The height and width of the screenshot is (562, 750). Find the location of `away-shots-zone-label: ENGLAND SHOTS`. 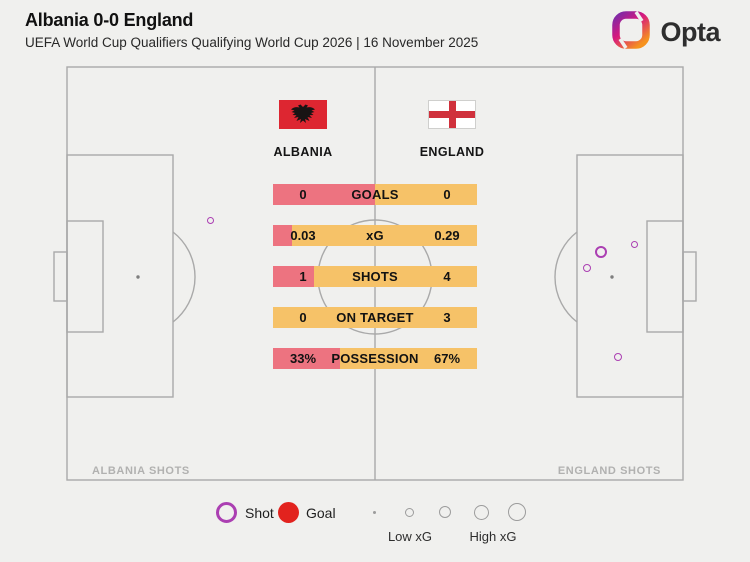

away-shots-zone-label: ENGLAND SHOTS is located at coordinates (609, 471).